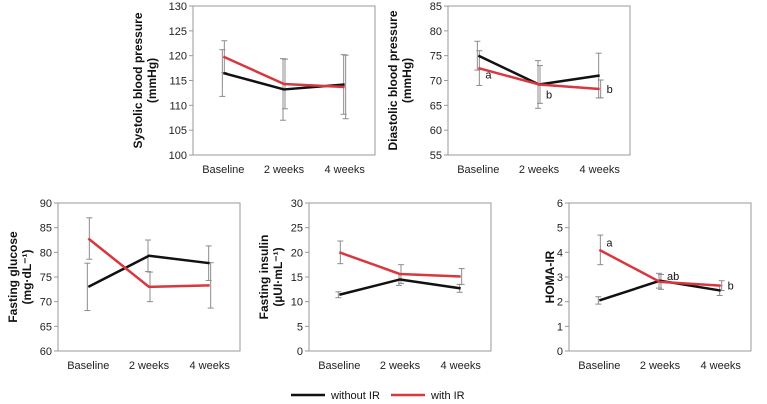 This screenshot has height=404, width=767. Describe the element at coordinates (297, 204) in the screenshot. I see `y-tick-label: 30` at that location.